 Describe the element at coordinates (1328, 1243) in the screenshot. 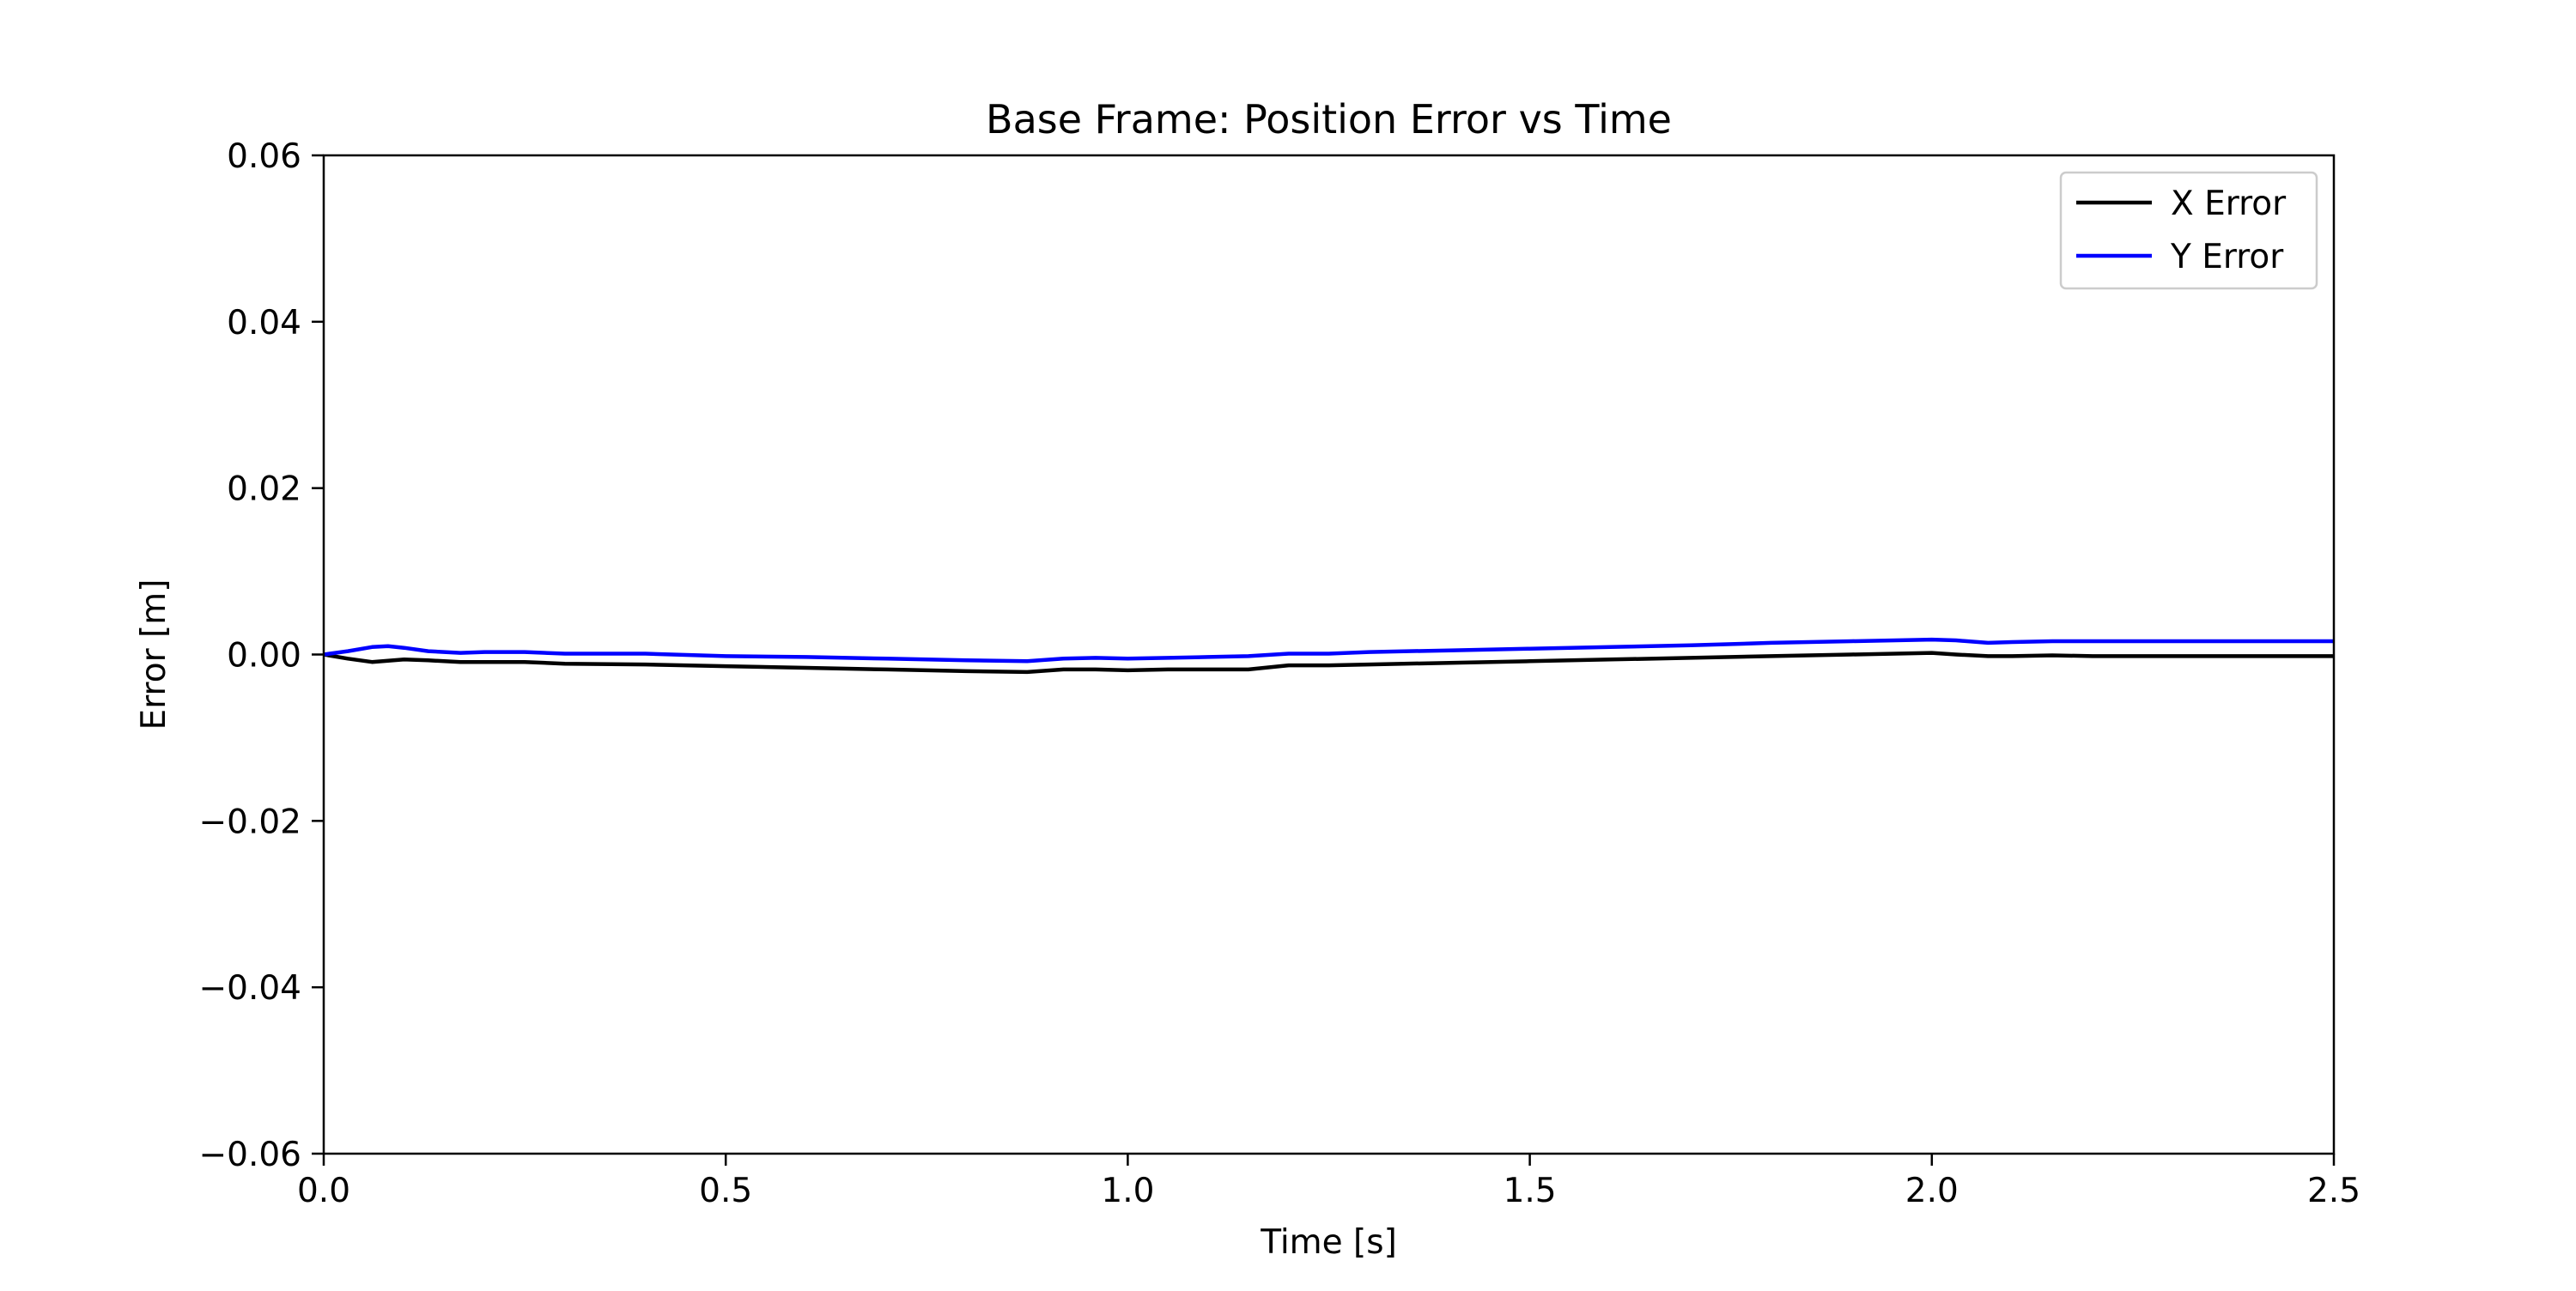

I see `x-axis-label: Time [s]` at that location.